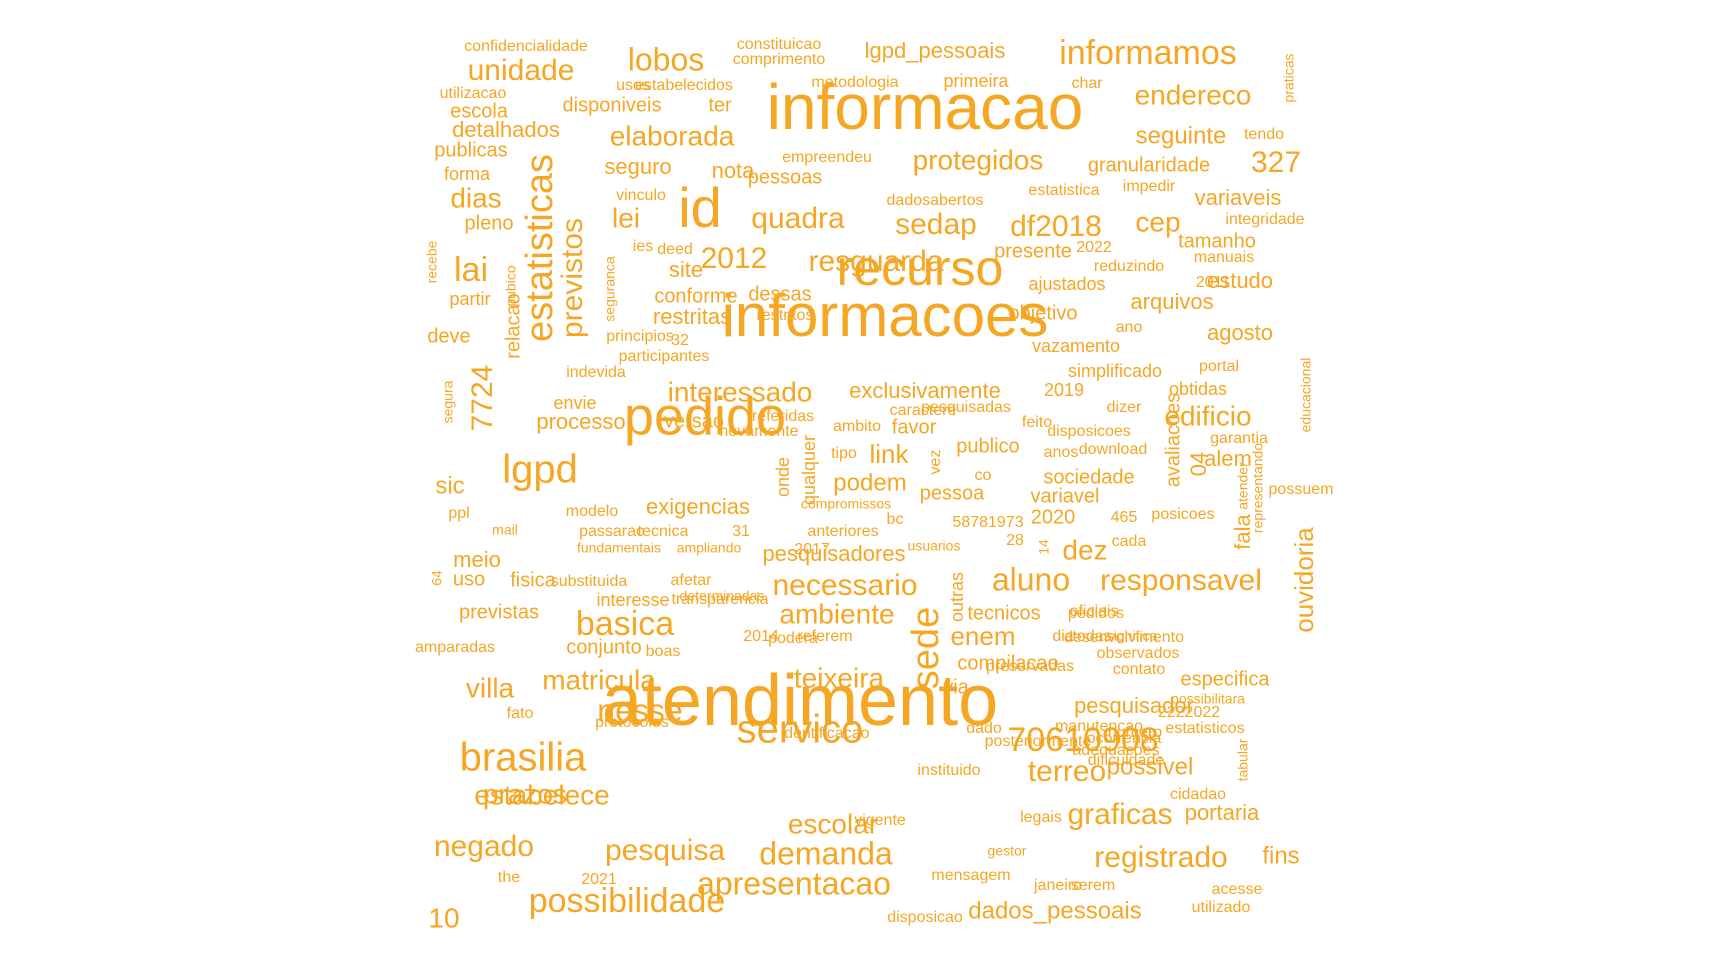 This screenshot has height=960, width=1728. What do you see at coordinates (914, 427) in the screenshot?
I see `word-favor: favor` at bounding box center [914, 427].